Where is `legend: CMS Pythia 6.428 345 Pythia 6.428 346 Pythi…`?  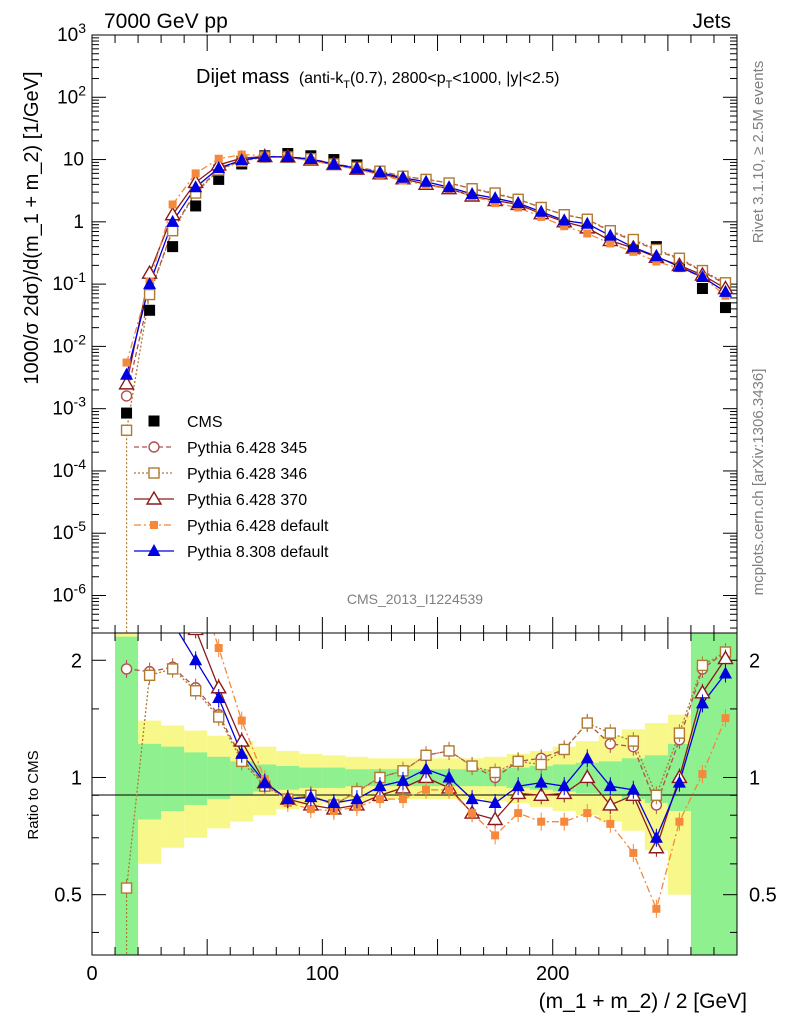
legend: CMS Pythia 6.428 345 Pythia 6.428 346 Pythi… is located at coordinates (231, 487).